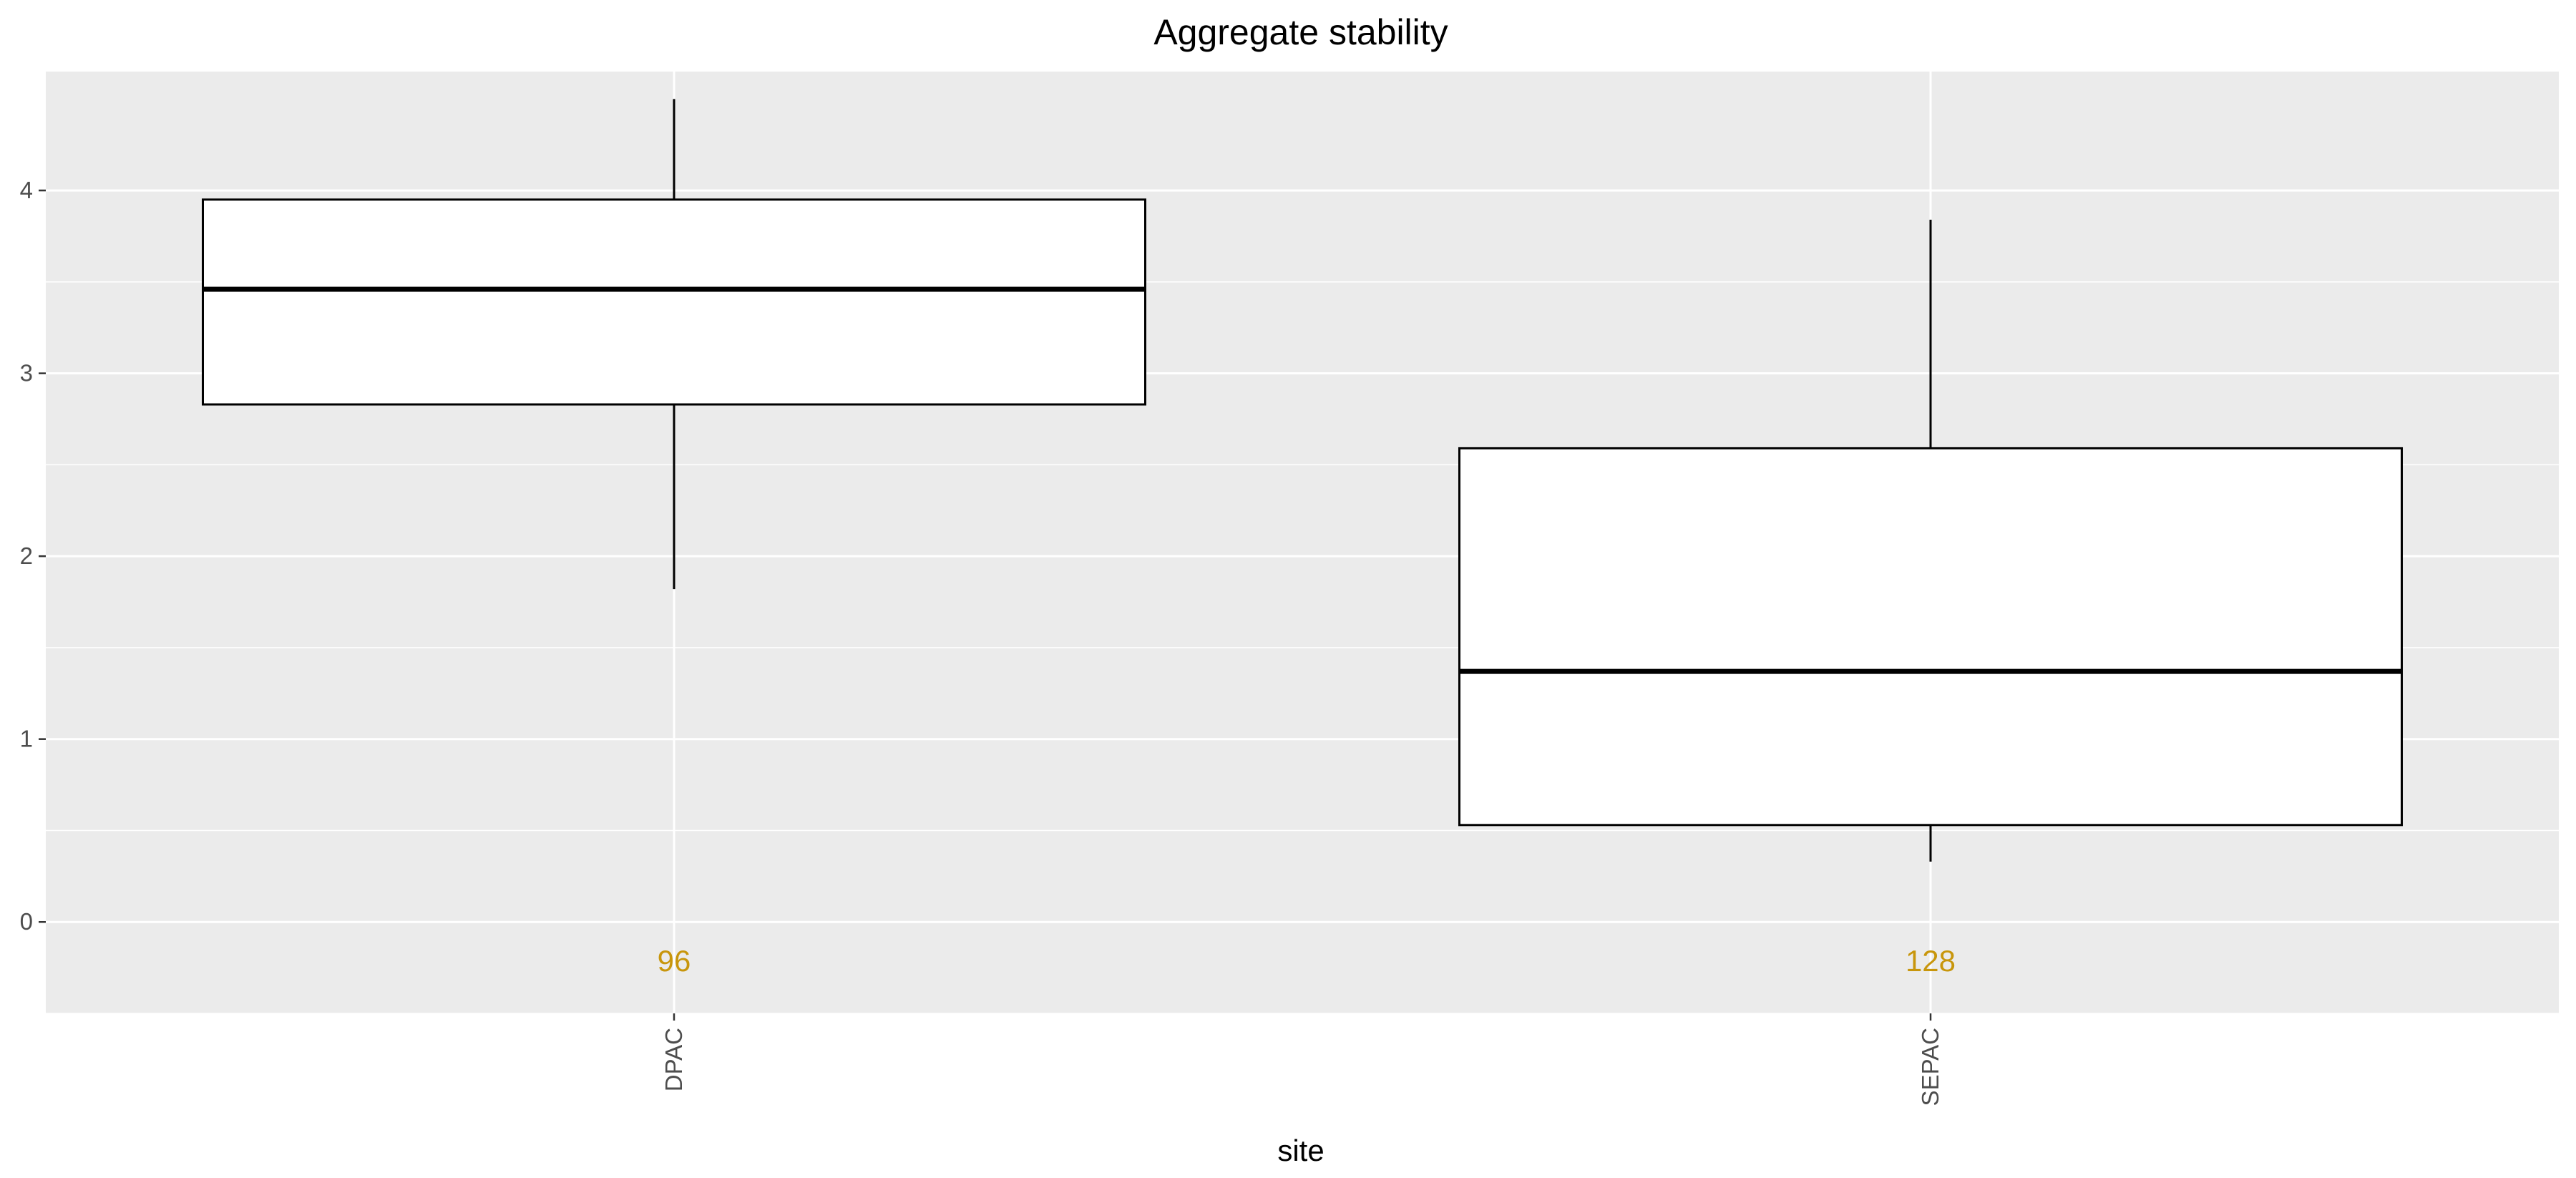  I want to click on y-axis: 0 1 2 3 4, so click(33, 556).